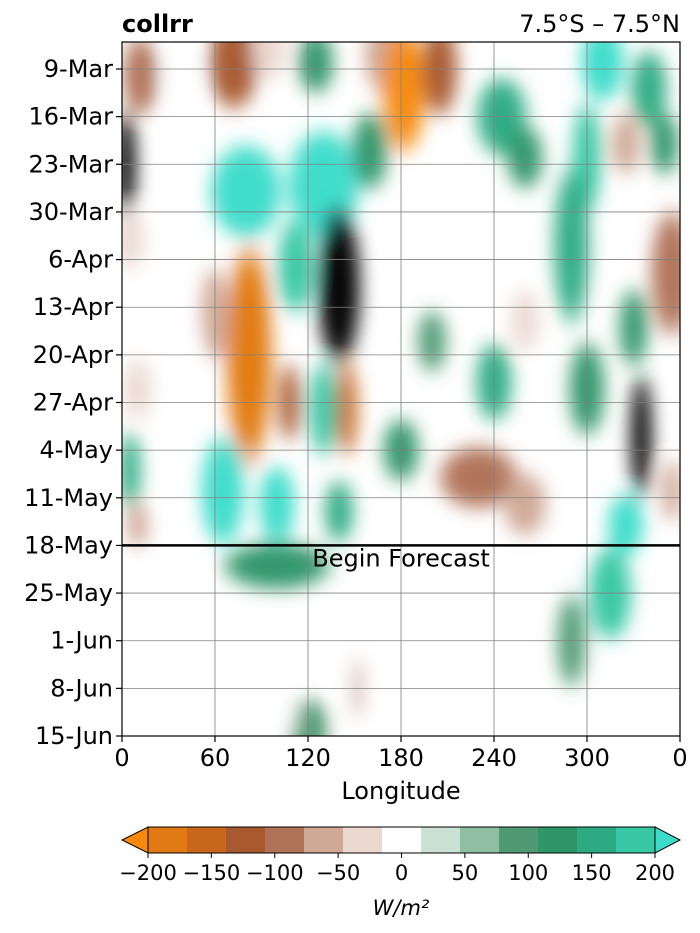 The height and width of the screenshot is (933, 700). What do you see at coordinates (465, 873) in the screenshot?
I see `colorbar-tick-label-5: 50` at bounding box center [465, 873].